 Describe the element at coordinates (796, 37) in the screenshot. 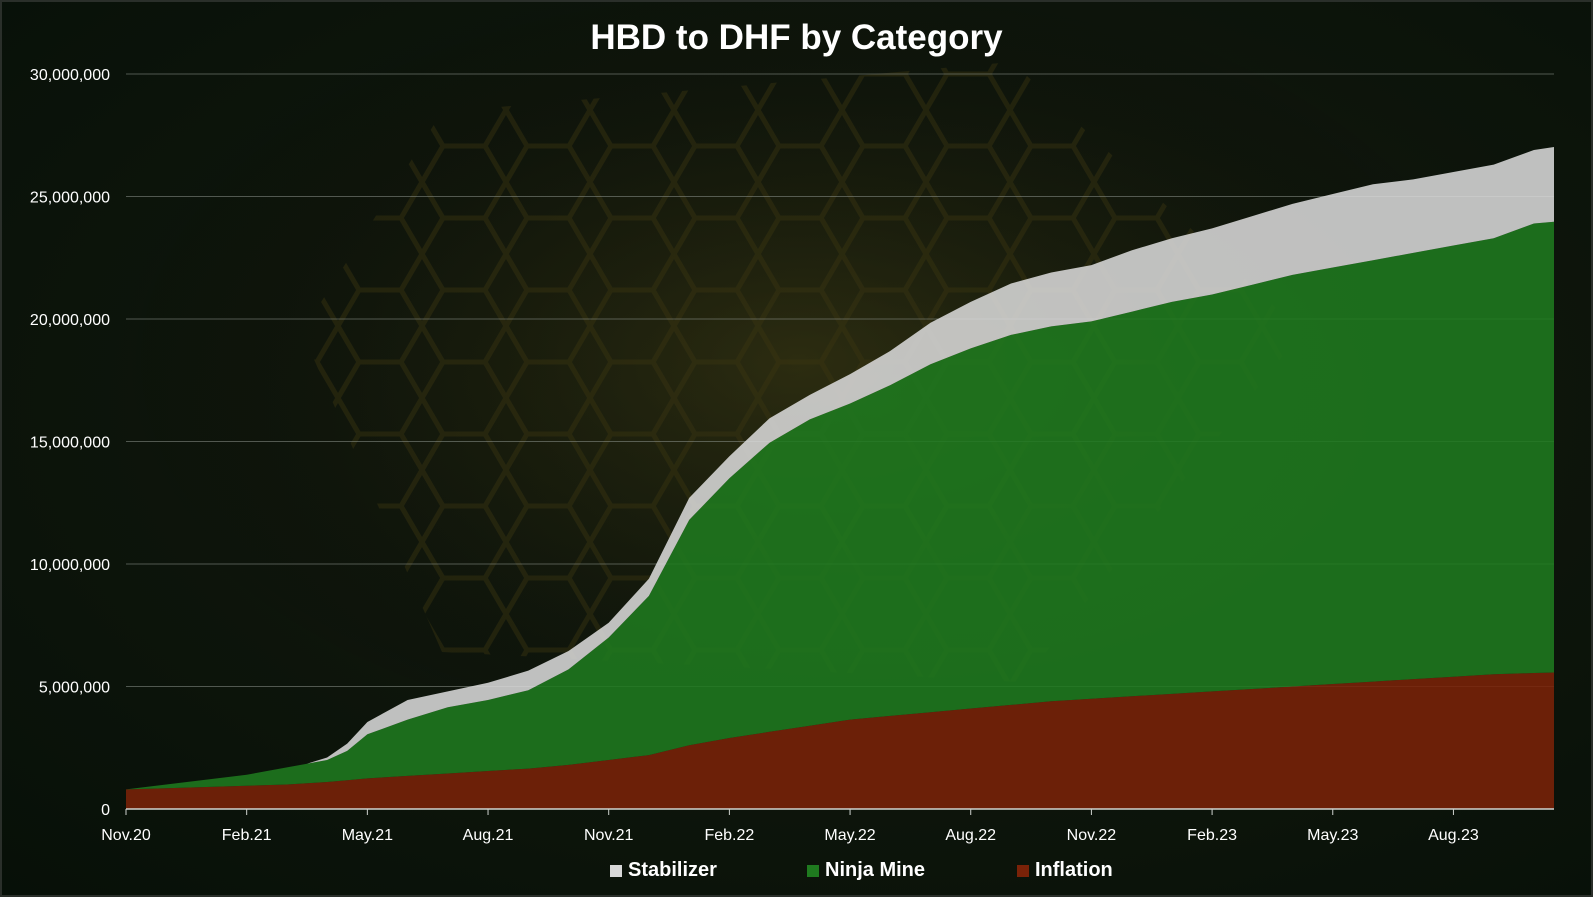

I see `chart-title: HBD to DHF by Category` at that location.